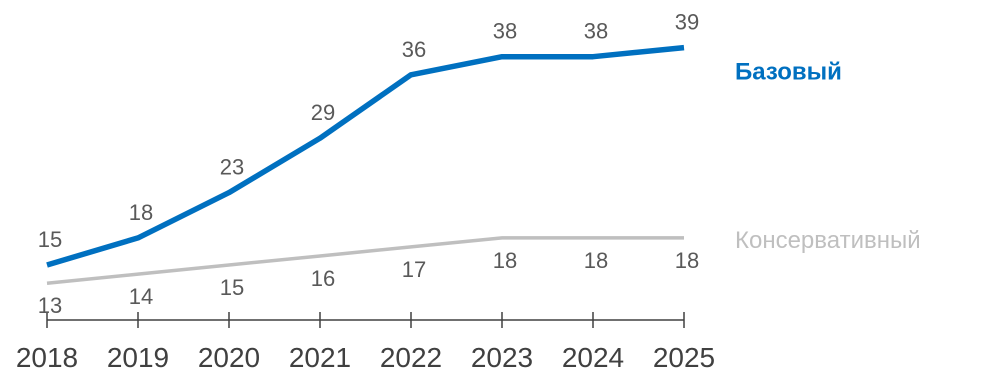 This screenshot has width=983, height=369. What do you see at coordinates (323, 112) in the screenshot?
I see `data-label: 29` at bounding box center [323, 112].